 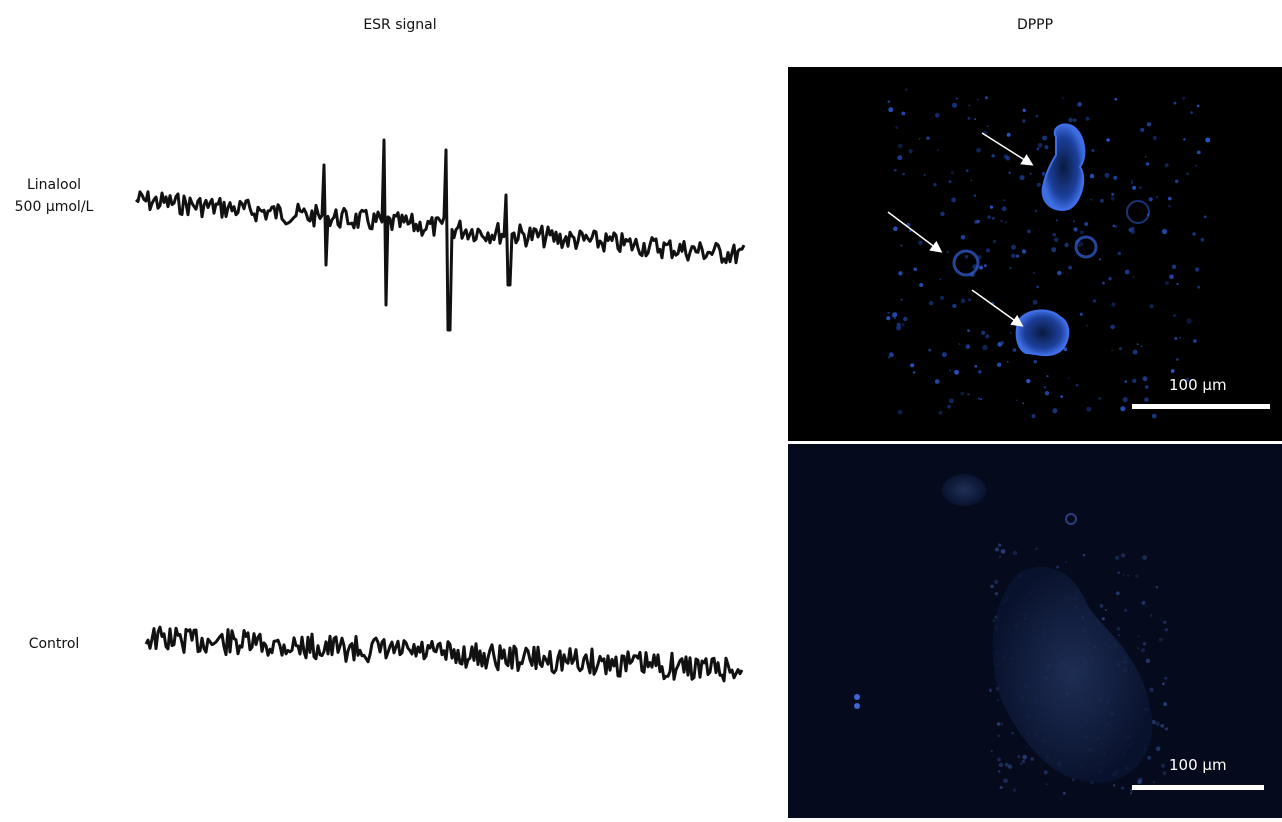 I want to click on linalool-label-line2: 500 μmol/L, so click(x=54, y=207).